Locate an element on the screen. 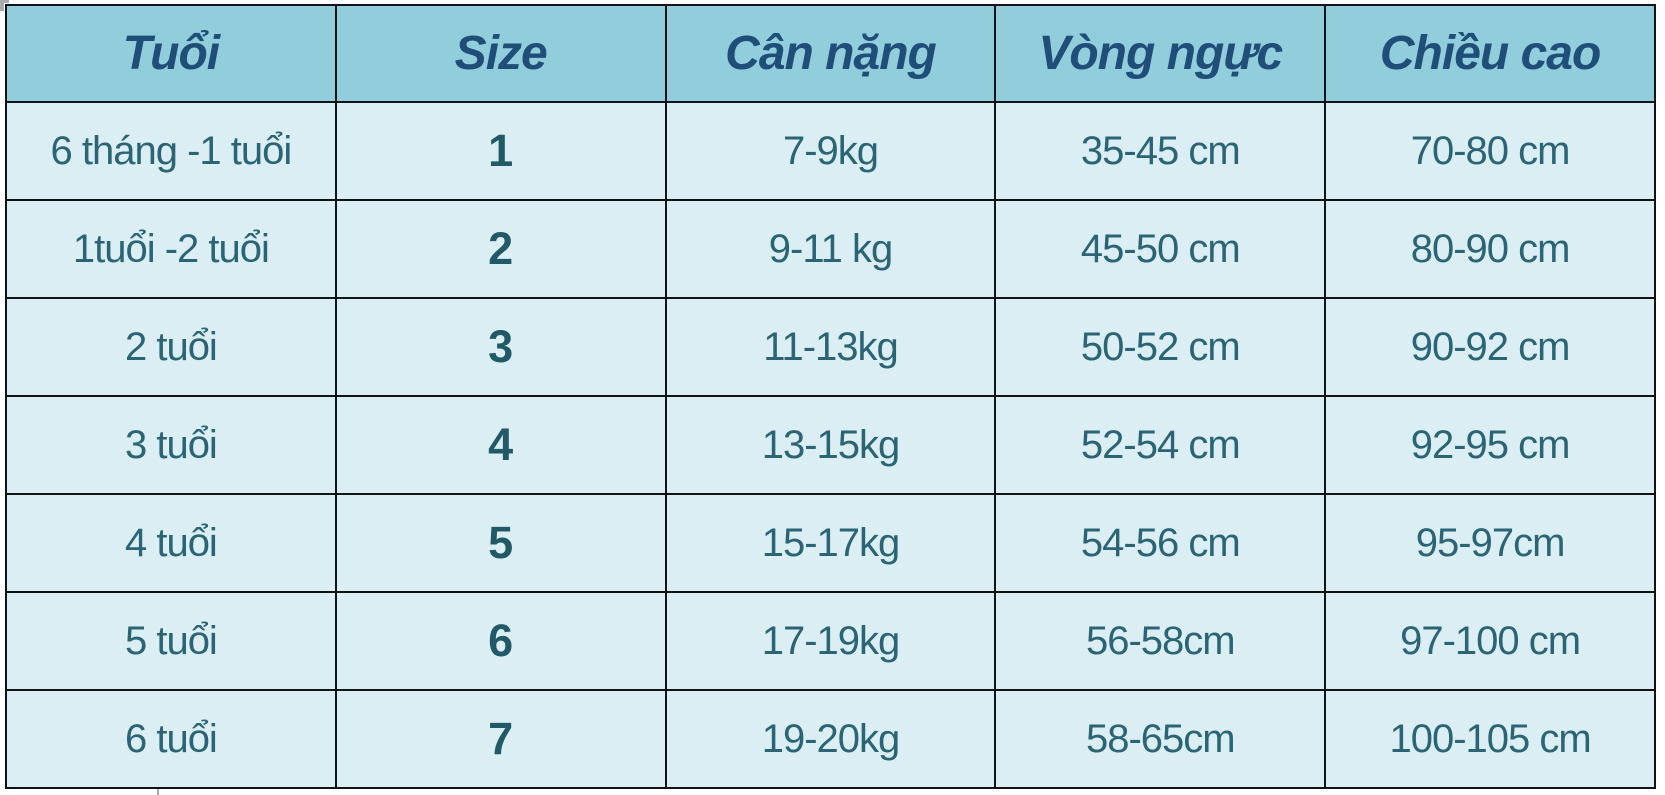 This screenshot has height=795, width=1665. column-header-chest: Vòng ngực is located at coordinates (1160, 53).